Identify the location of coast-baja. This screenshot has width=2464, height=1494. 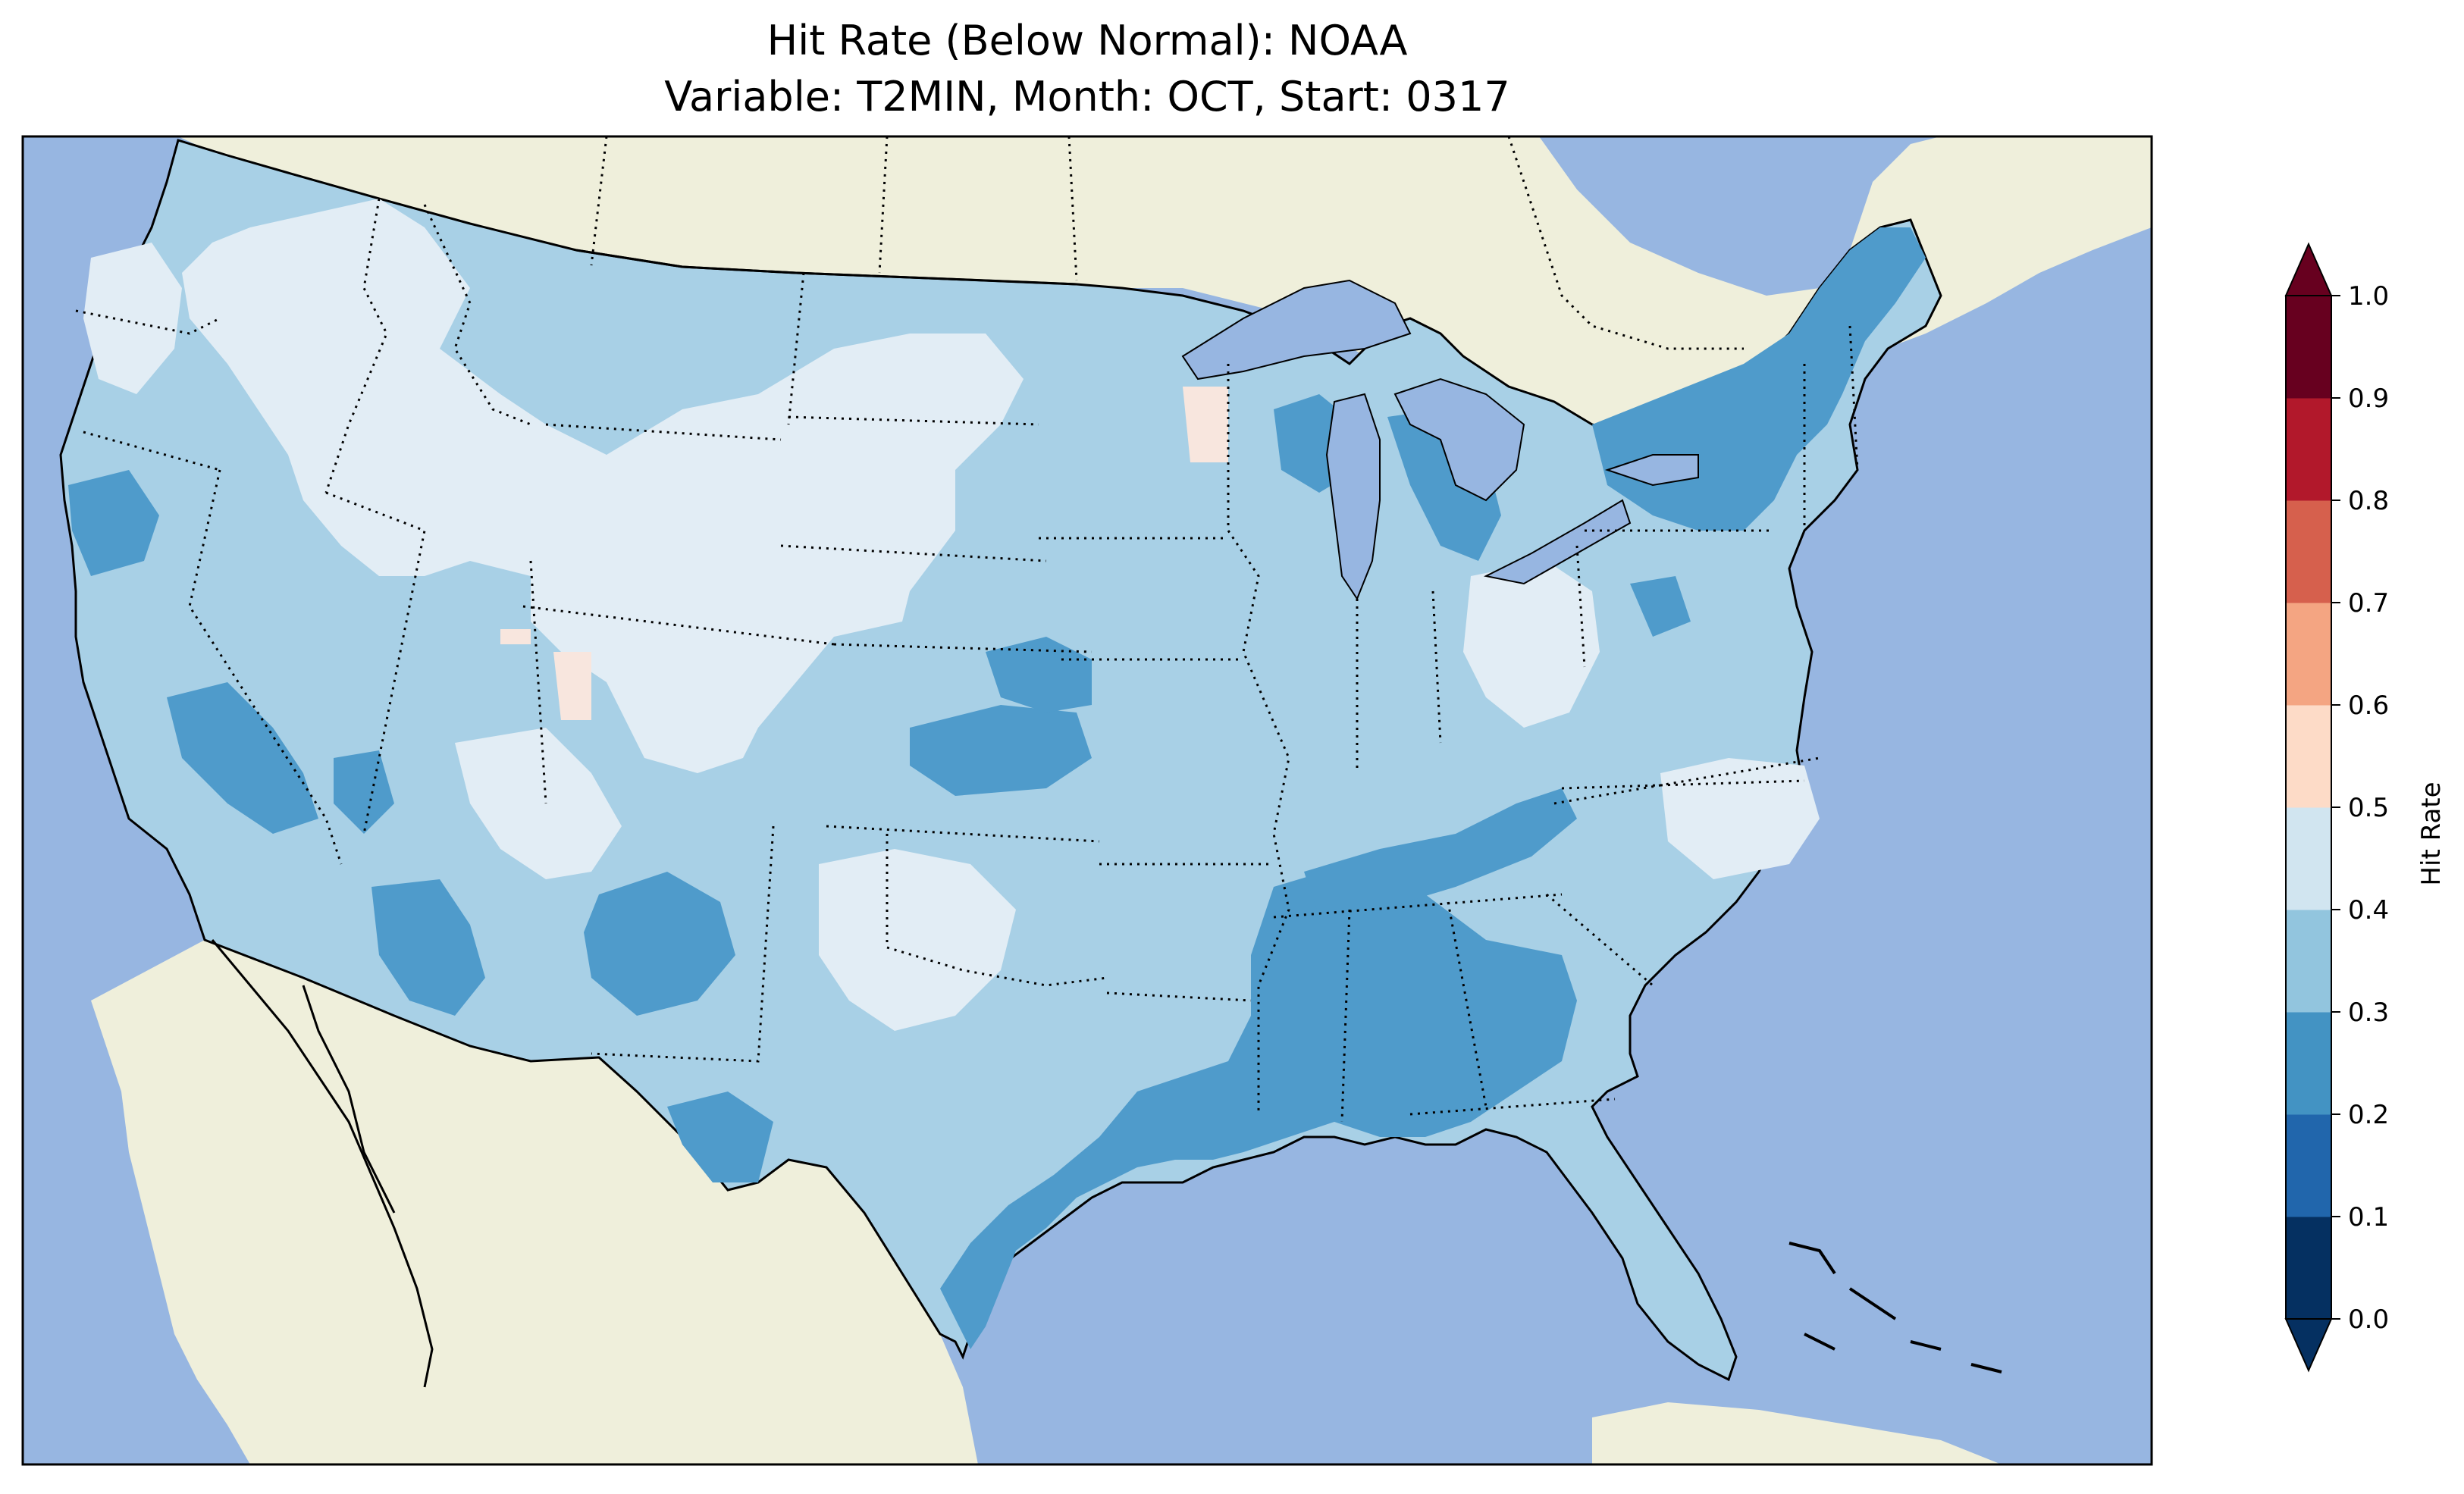
(322, 1163).